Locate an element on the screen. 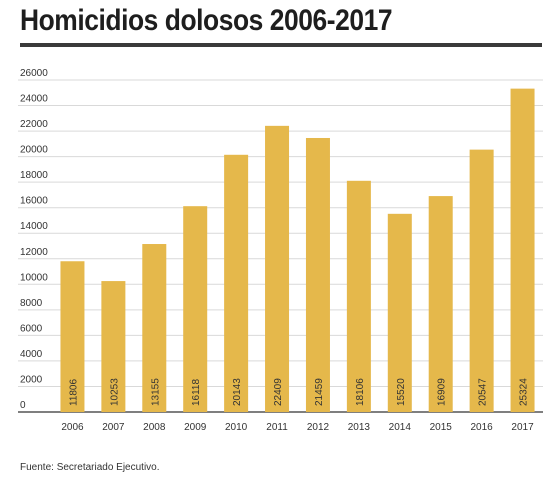  y-tick-label: 14000 is located at coordinates (34, 226).